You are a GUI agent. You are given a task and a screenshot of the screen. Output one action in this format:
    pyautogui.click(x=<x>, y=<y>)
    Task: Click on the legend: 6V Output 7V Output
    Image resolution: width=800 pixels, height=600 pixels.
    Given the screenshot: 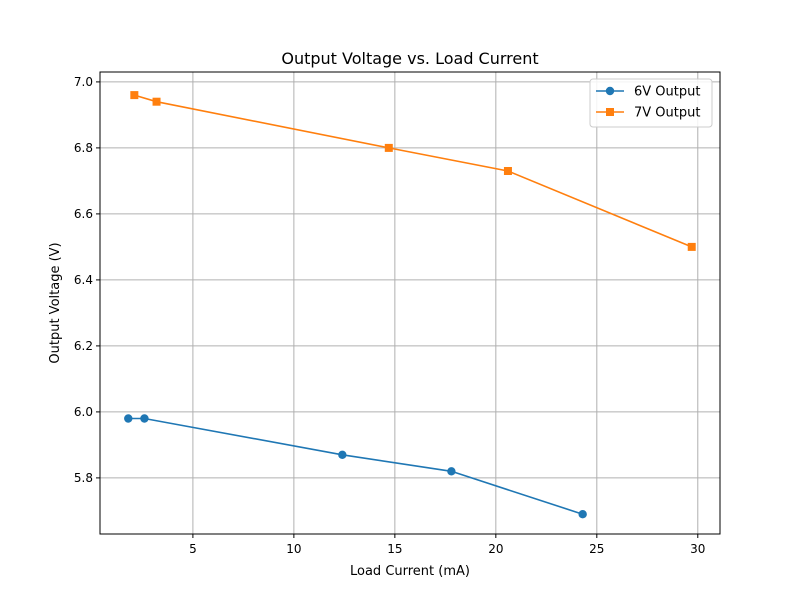 What is the action you would take?
    pyautogui.click(x=651, y=103)
    